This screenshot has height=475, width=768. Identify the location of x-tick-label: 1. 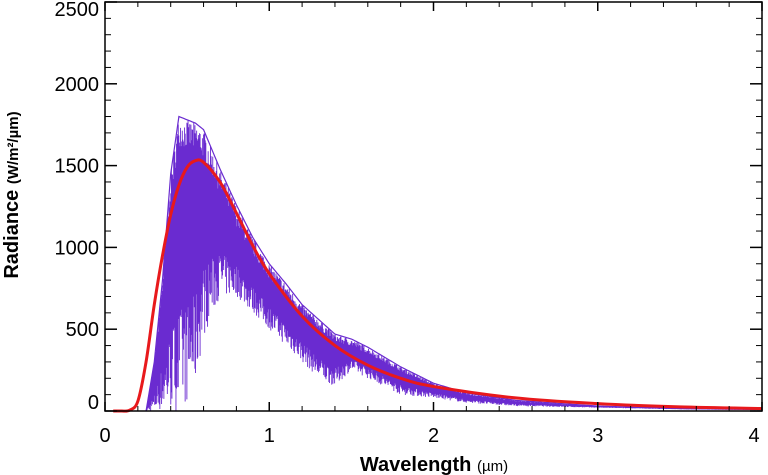
(269, 436).